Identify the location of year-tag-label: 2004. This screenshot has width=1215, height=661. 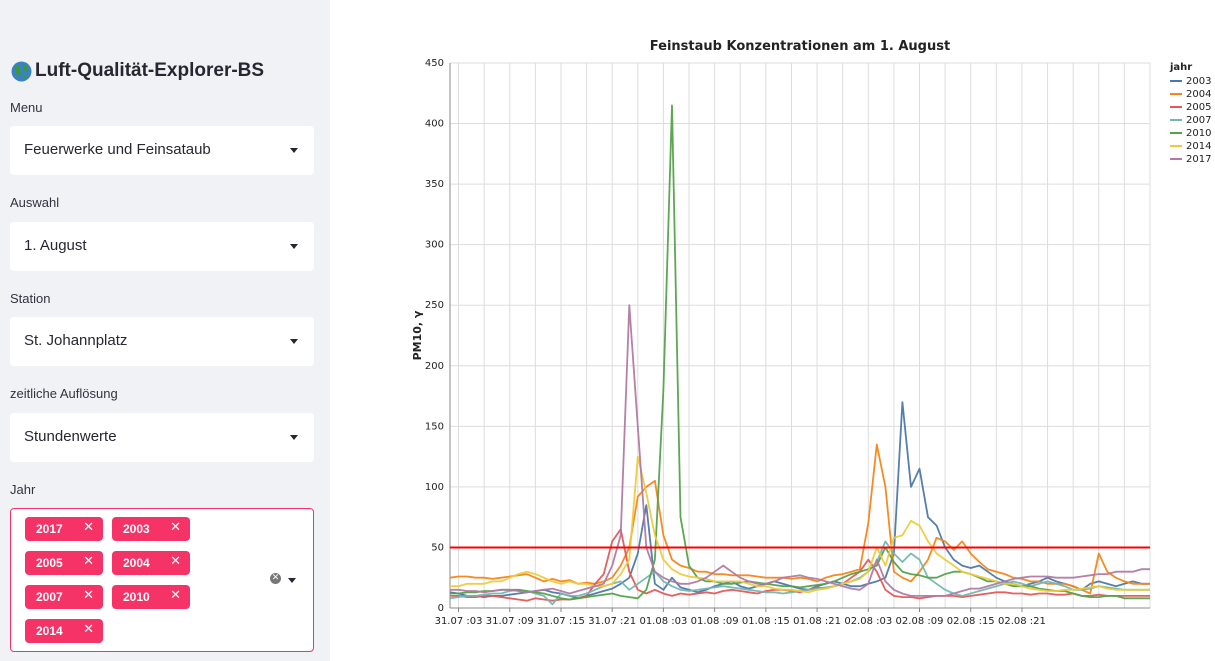
(136, 563).